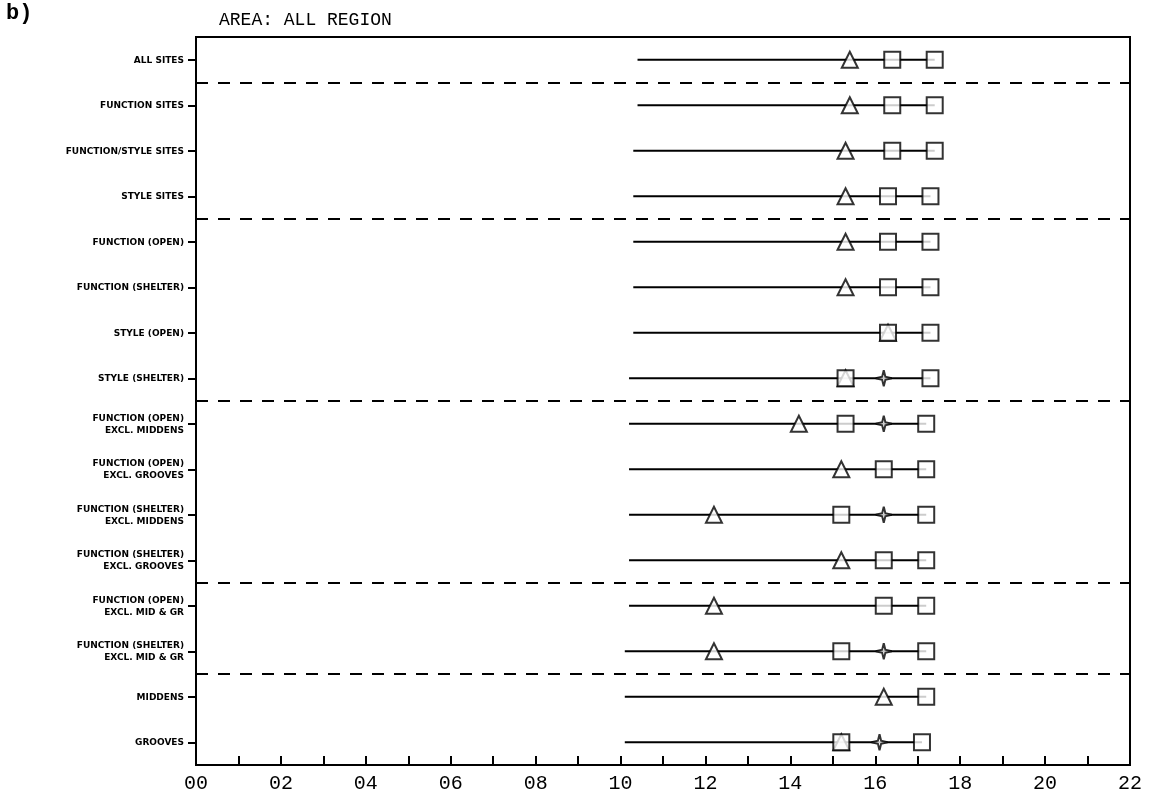  Describe the element at coordinates (1130, 783) in the screenshot. I see `x-tick-label: 22` at that location.